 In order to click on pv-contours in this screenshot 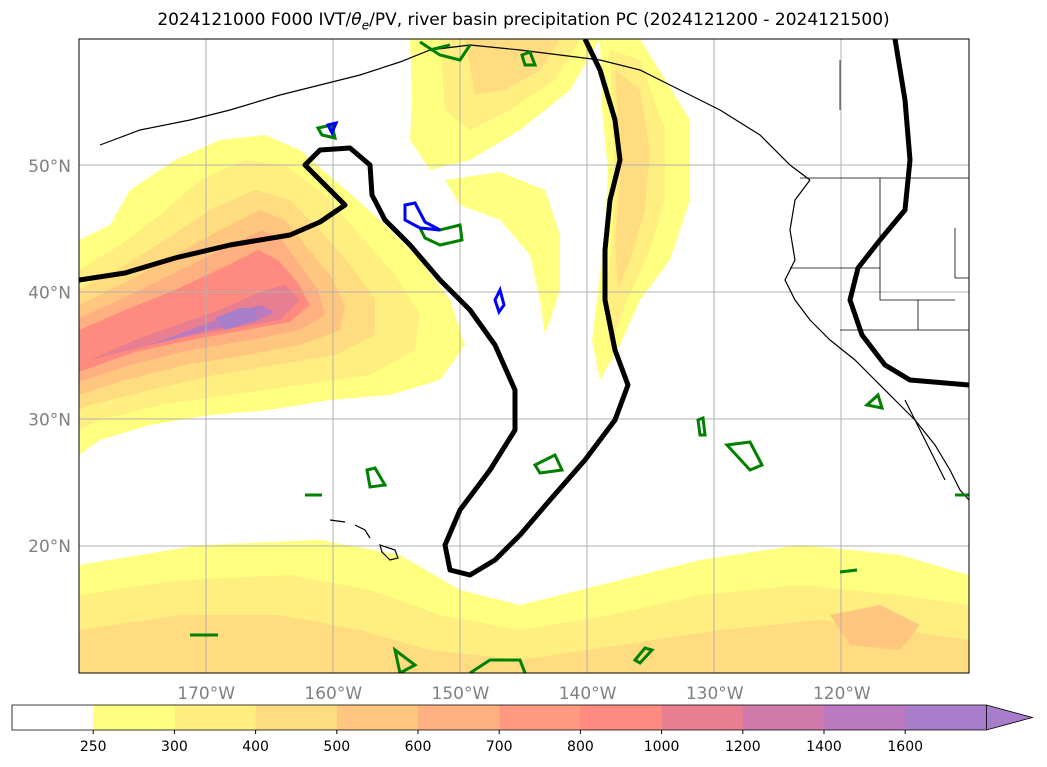, I will do `click(415, 218)`.